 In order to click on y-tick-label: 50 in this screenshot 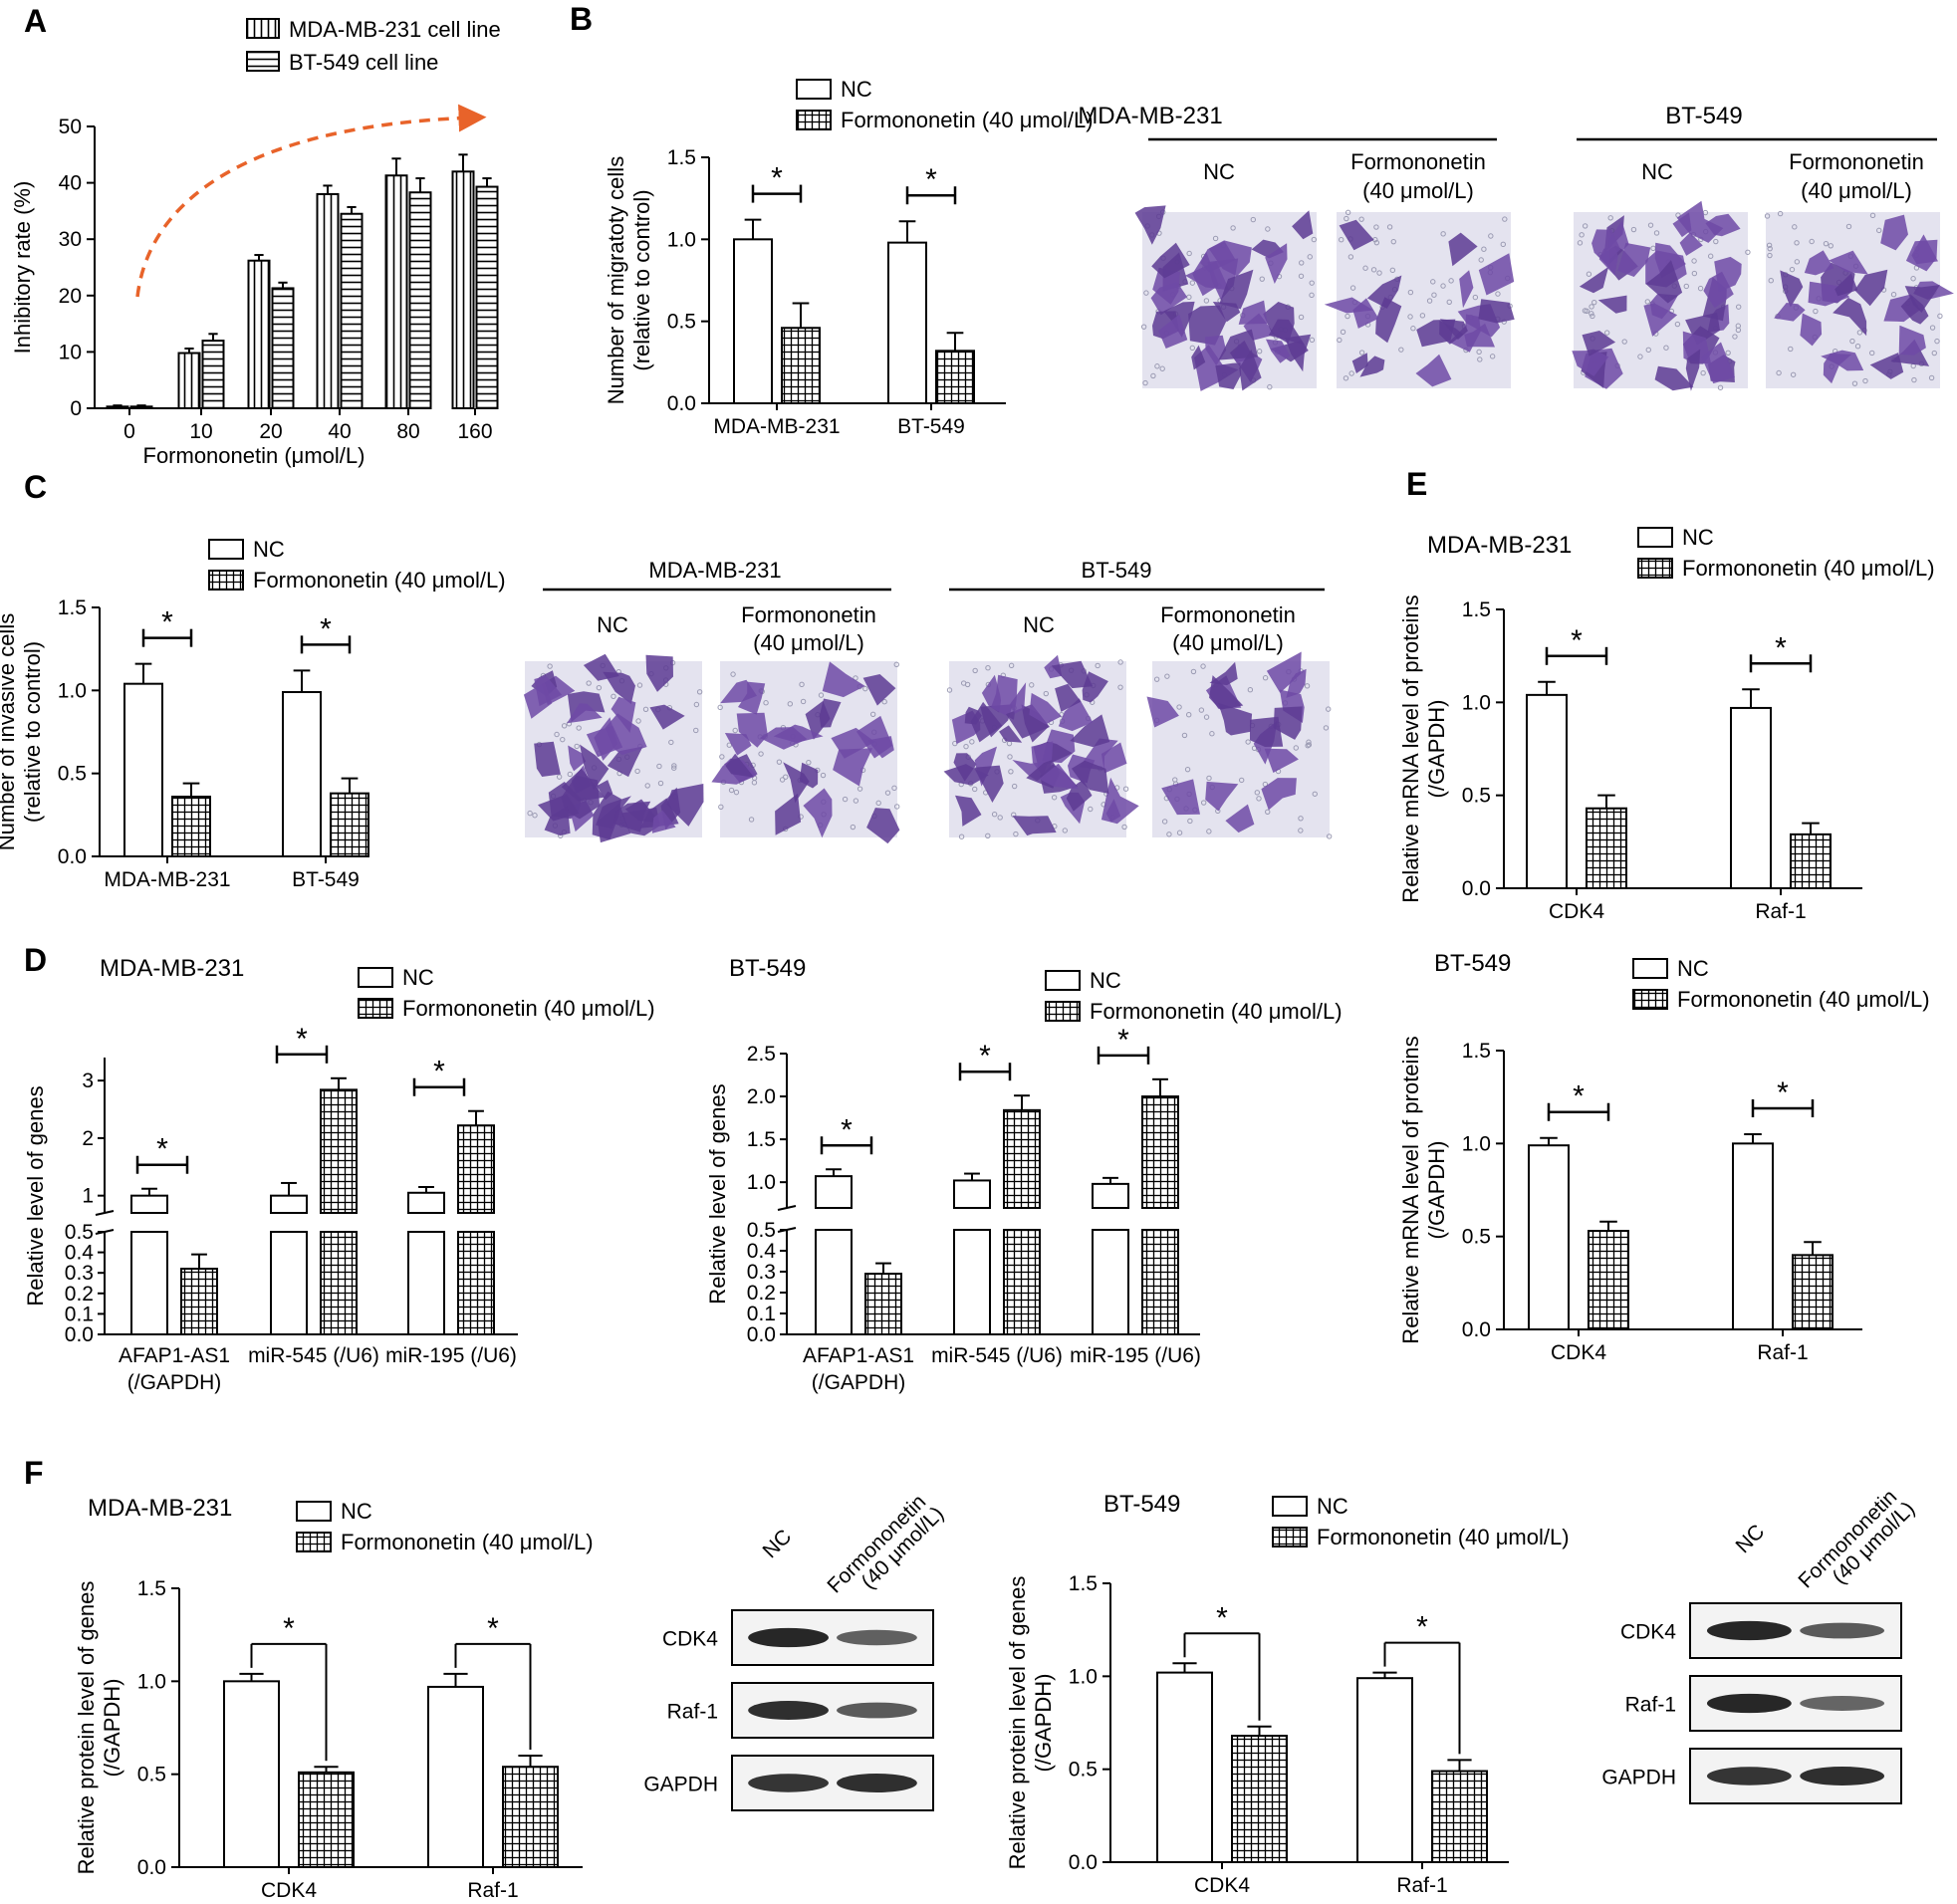, I will do `click(70, 127)`.